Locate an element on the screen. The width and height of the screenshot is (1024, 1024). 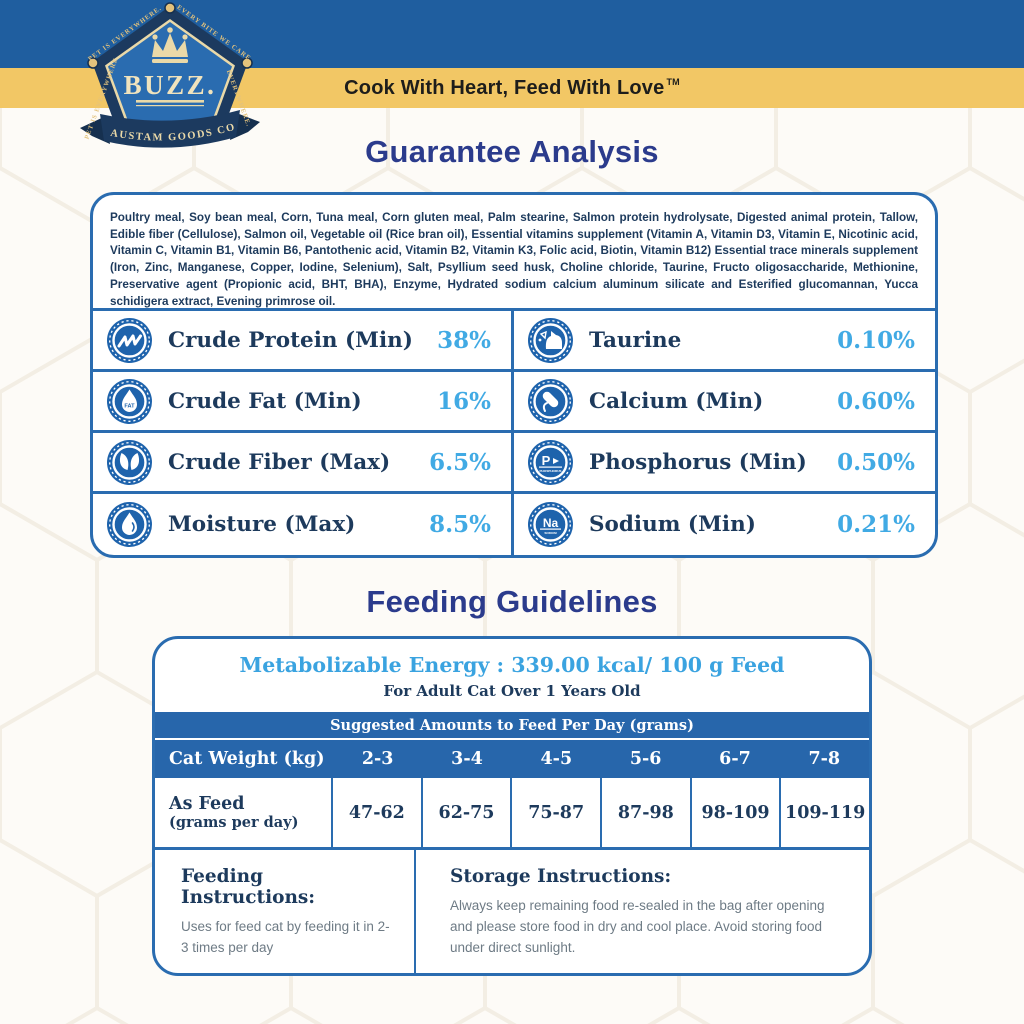
phosphorus-icon: P PHOSPHORUS is located at coordinates (550, 462).